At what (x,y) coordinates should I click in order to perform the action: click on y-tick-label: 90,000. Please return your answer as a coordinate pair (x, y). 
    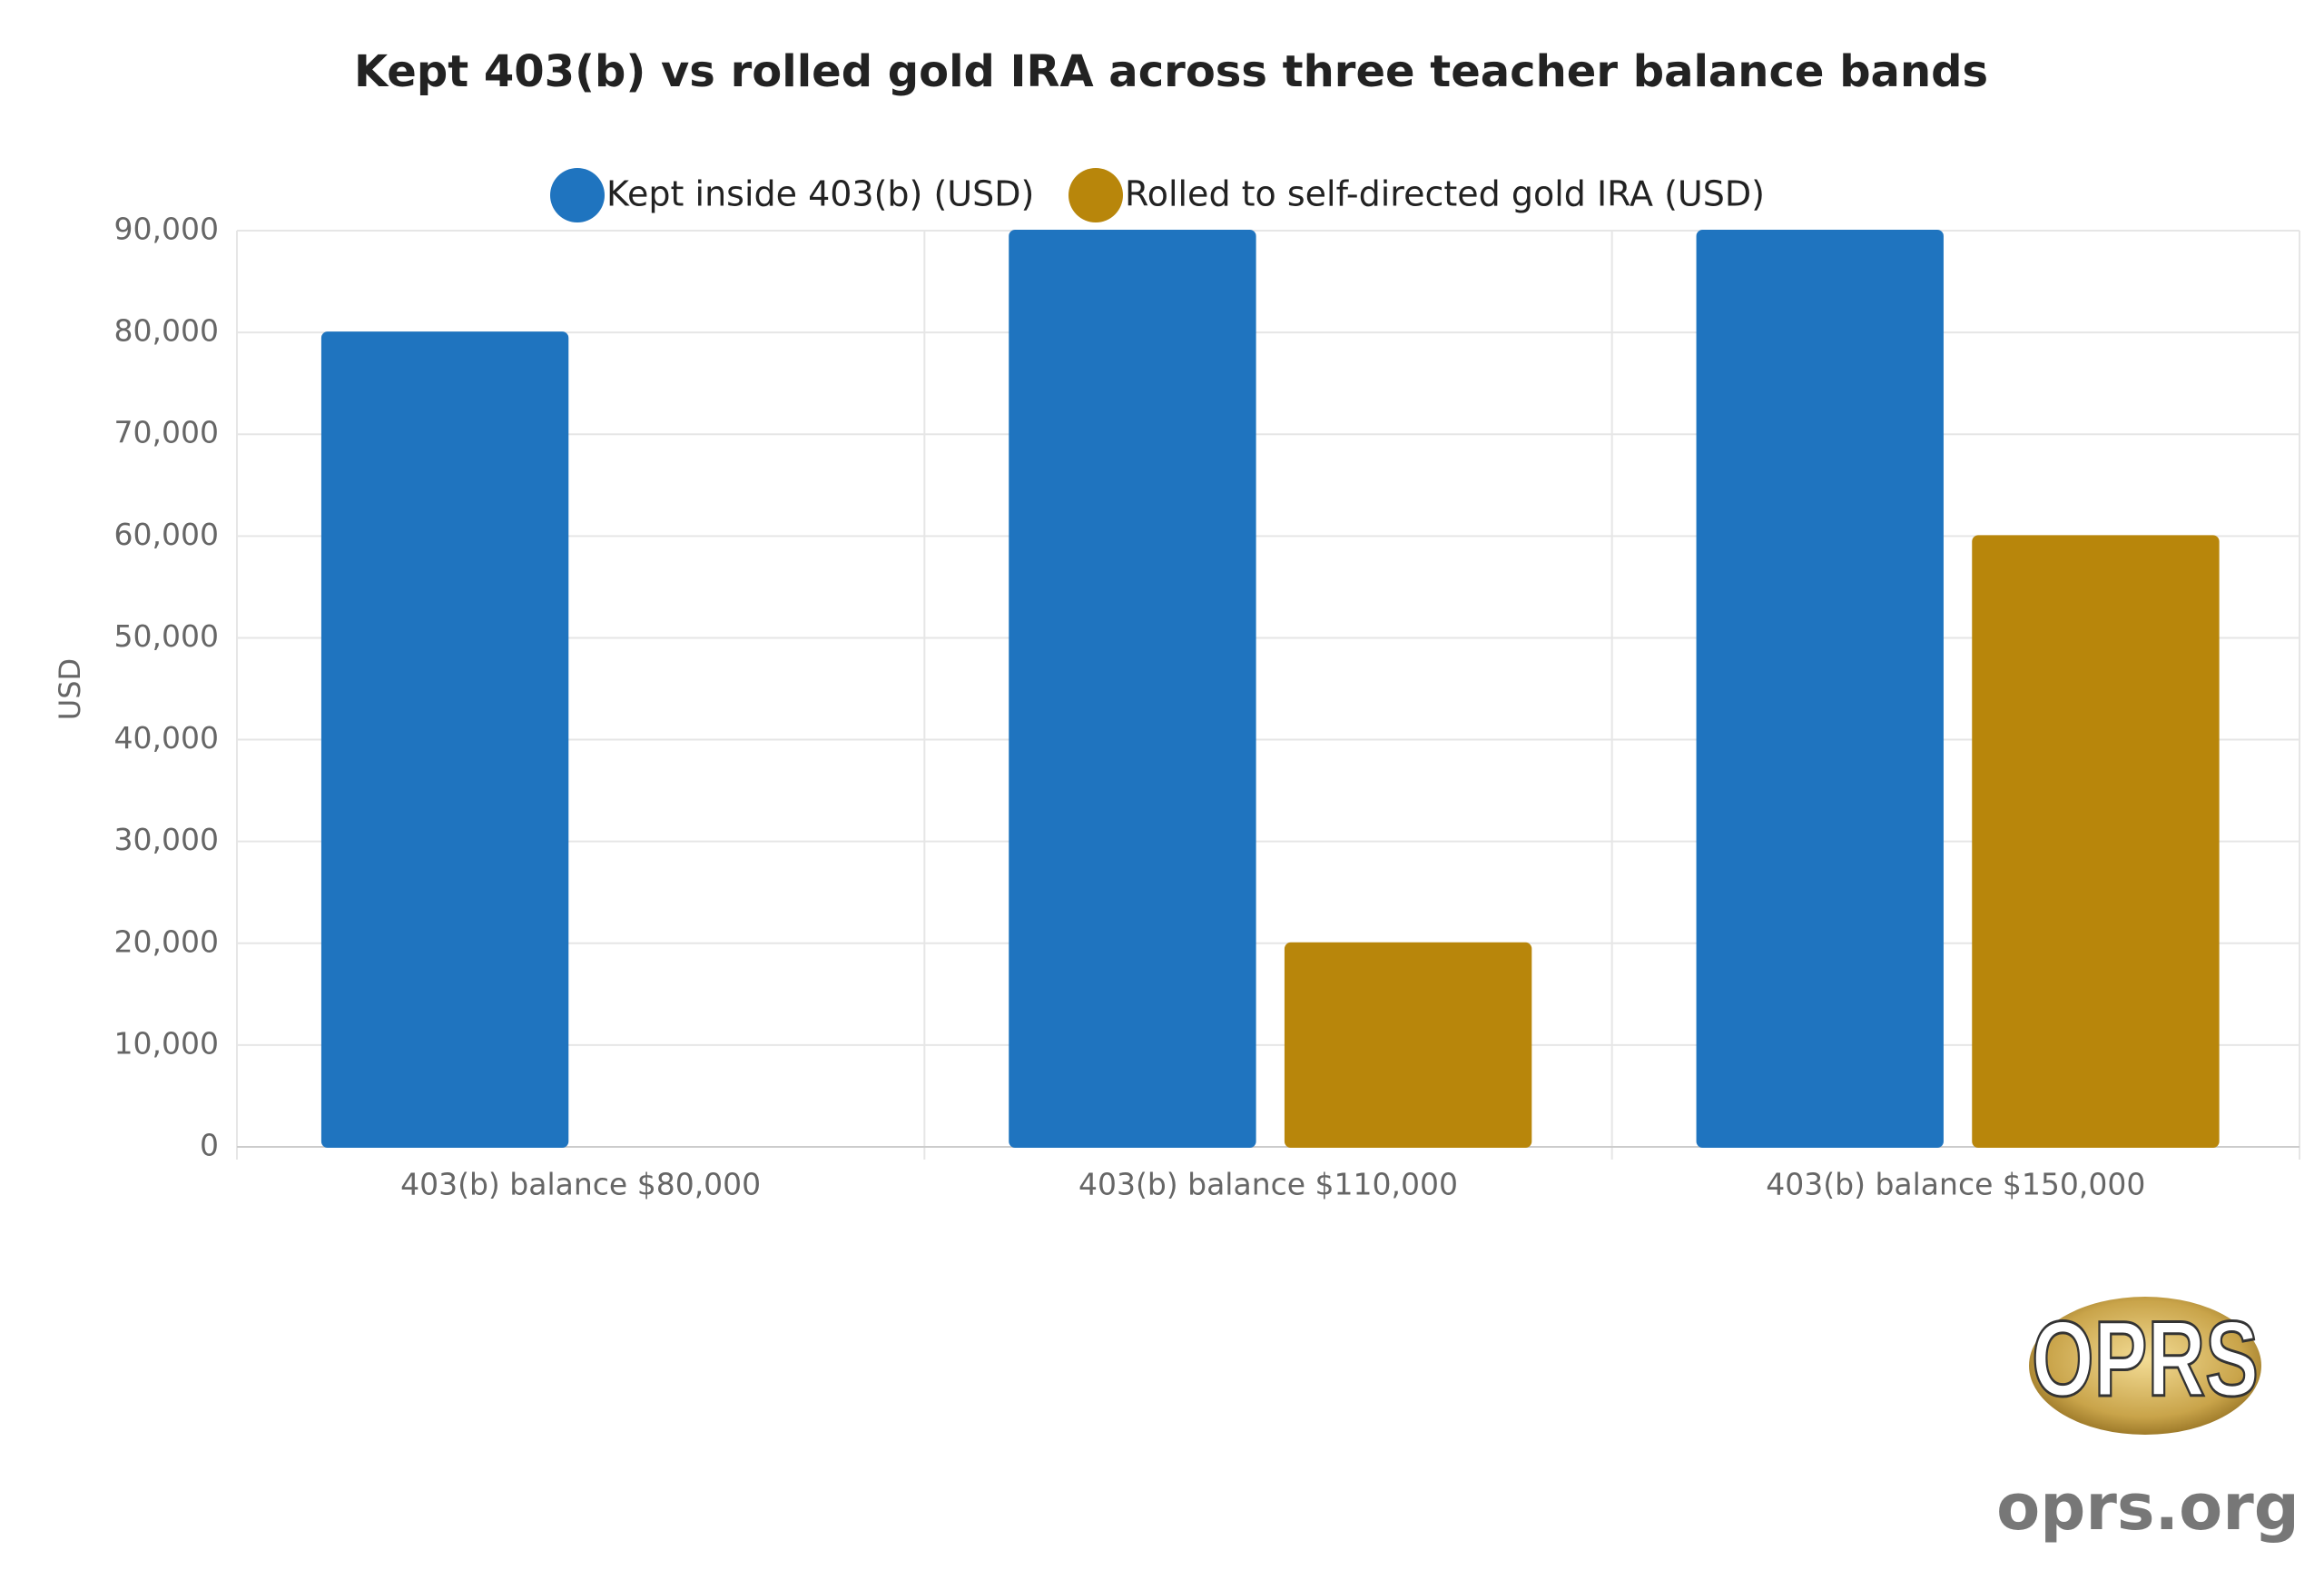
    Looking at the image, I should click on (166, 230).